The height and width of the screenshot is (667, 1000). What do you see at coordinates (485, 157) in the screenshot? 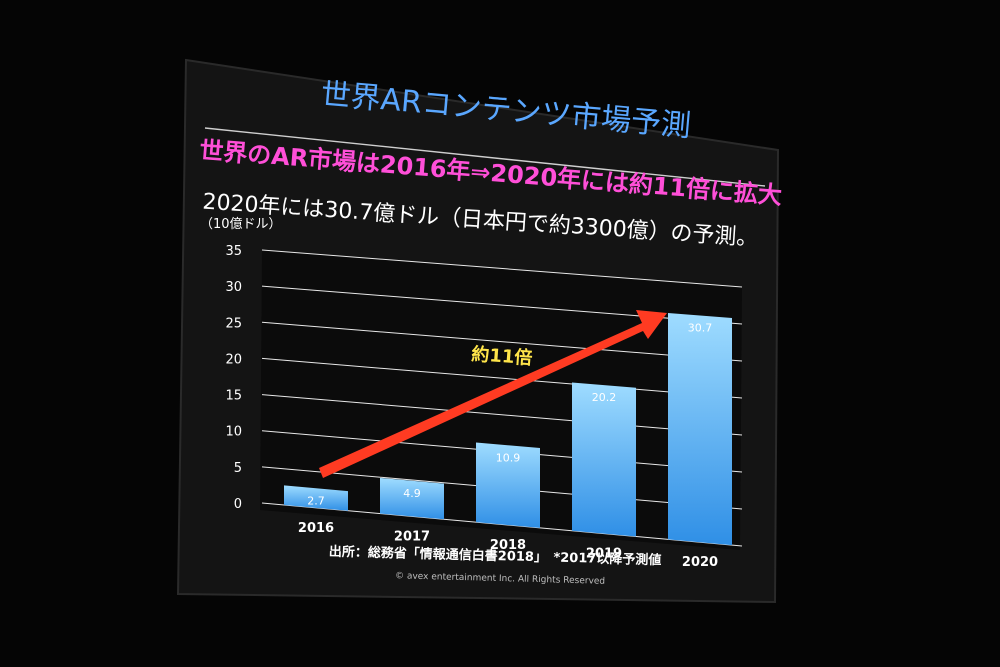
I see `title-divider` at bounding box center [485, 157].